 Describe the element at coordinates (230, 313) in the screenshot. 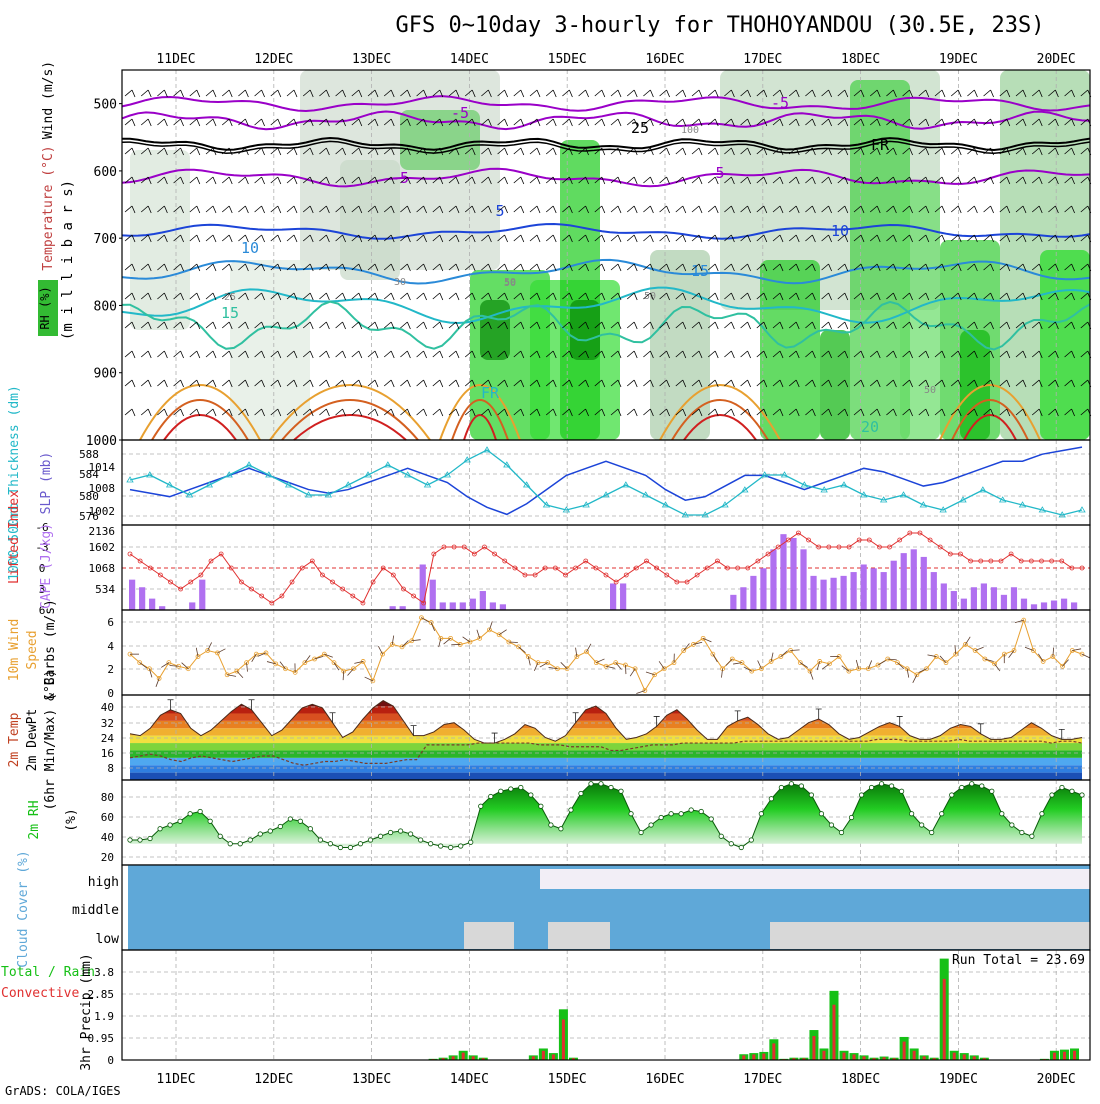

I see `contour-label: 15` at that location.